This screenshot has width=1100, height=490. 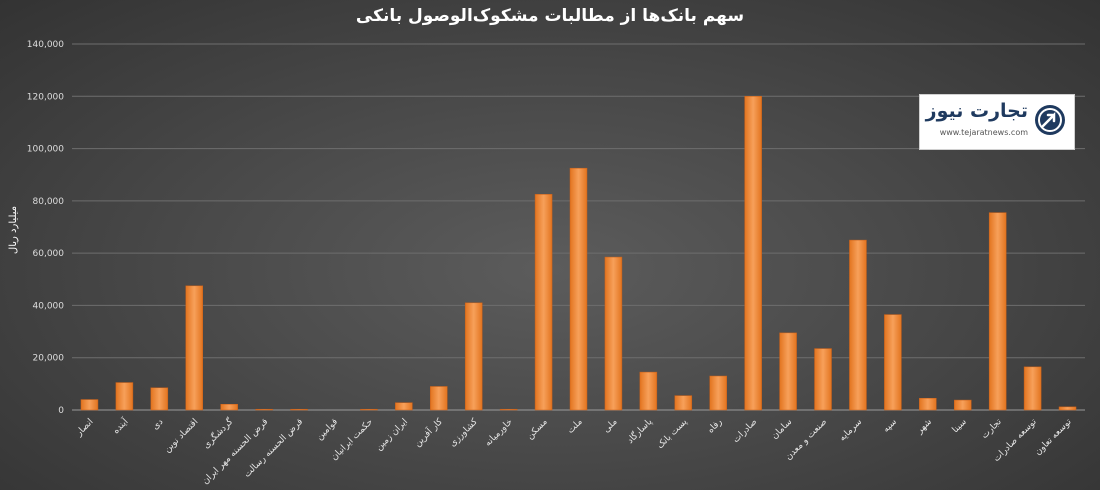 What do you see at coordinates (672, 434) in the screenshot?
I see `category-label: پست بانک` at bounding box center [672, 434].